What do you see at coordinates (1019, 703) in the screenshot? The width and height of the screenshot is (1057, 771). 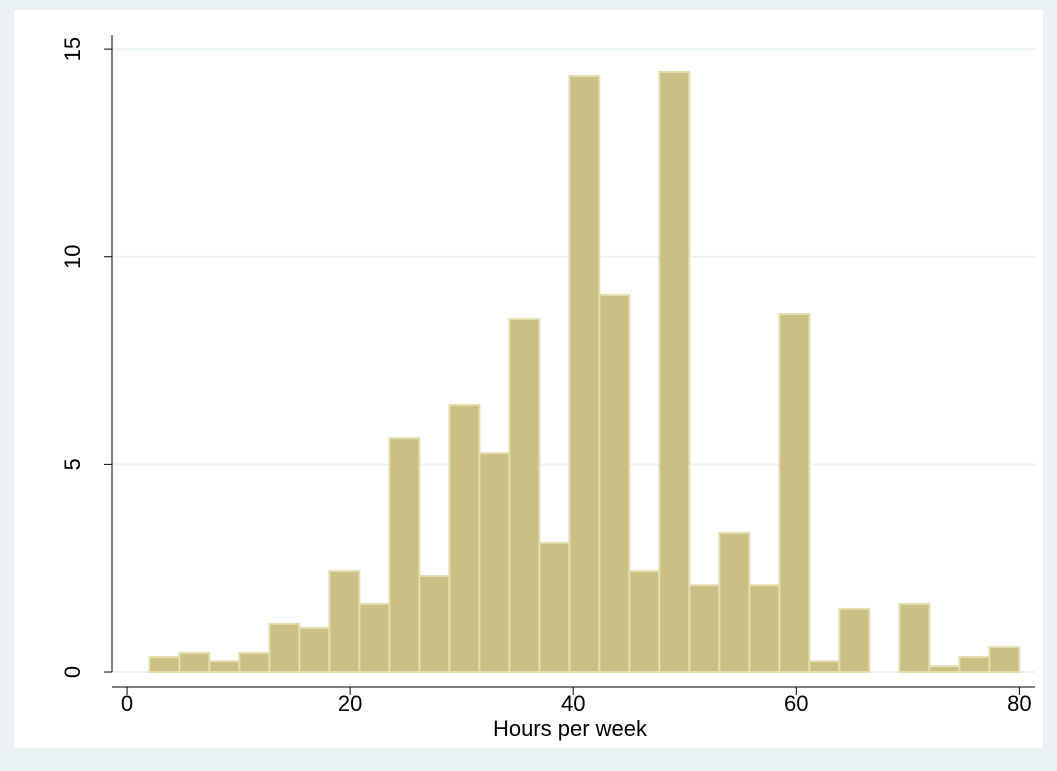 I see `x-tick-label: 80` at bounding box center [1019, 703].